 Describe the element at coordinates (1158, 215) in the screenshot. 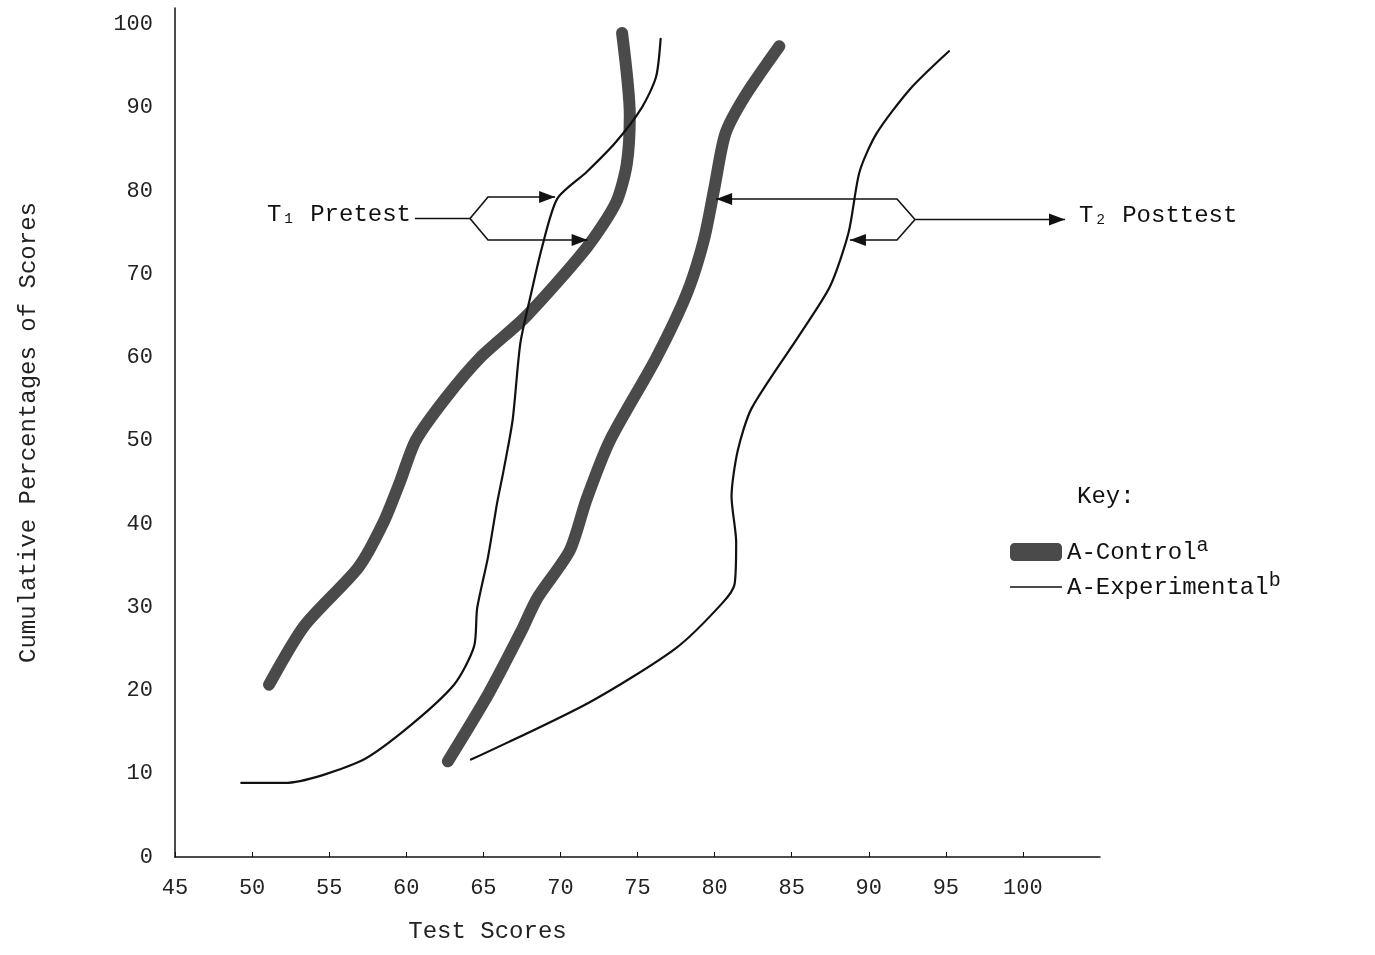

I see `annotation: T₂ Posttest` at that location.